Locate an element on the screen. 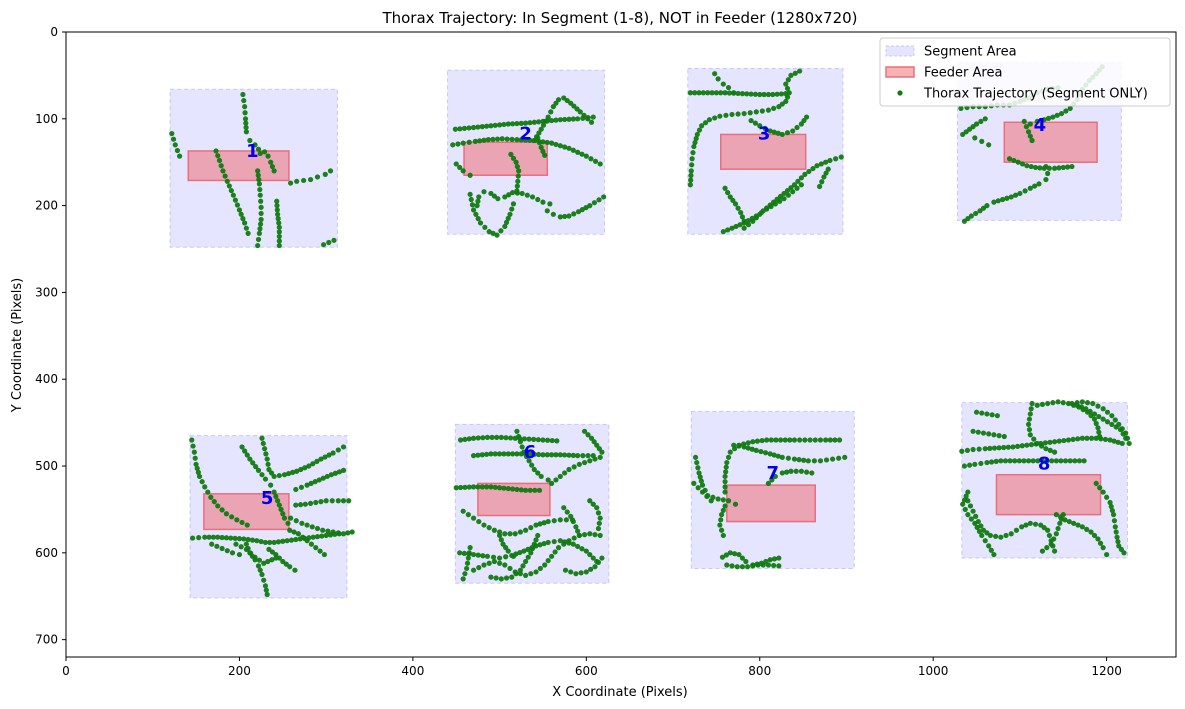 The image size is (1185, 709). segment-label: 5 is located at coordinates (267, 498).